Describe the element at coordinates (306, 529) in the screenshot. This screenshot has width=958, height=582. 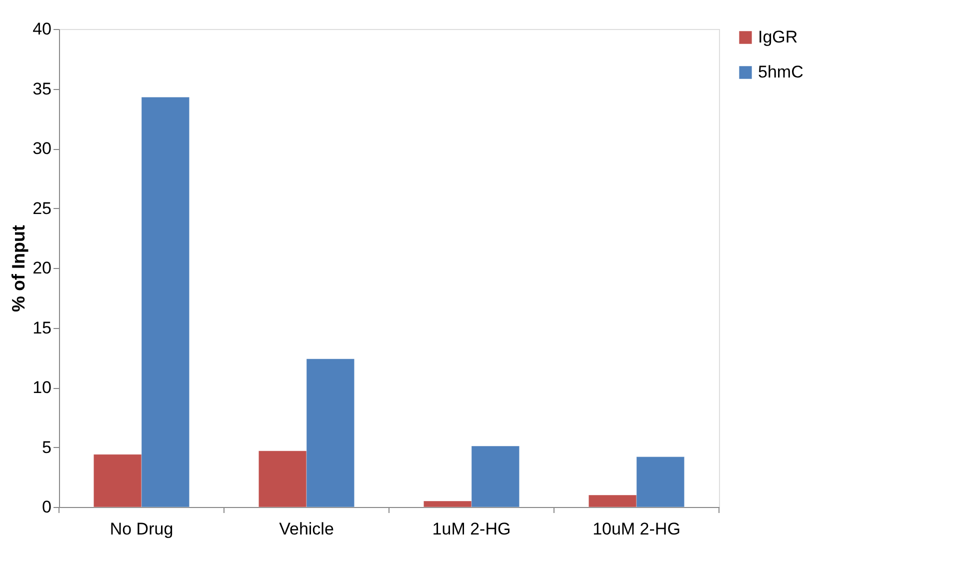
I see `x-tick-label: Vehicle` at that location.